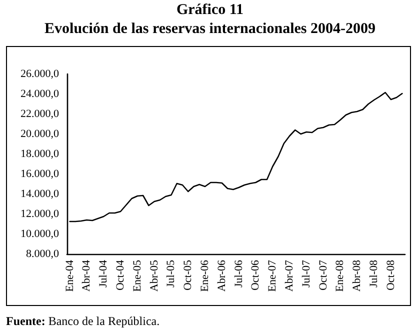  I want to click on x-tick-label: Ene-08, so click(340, 276).